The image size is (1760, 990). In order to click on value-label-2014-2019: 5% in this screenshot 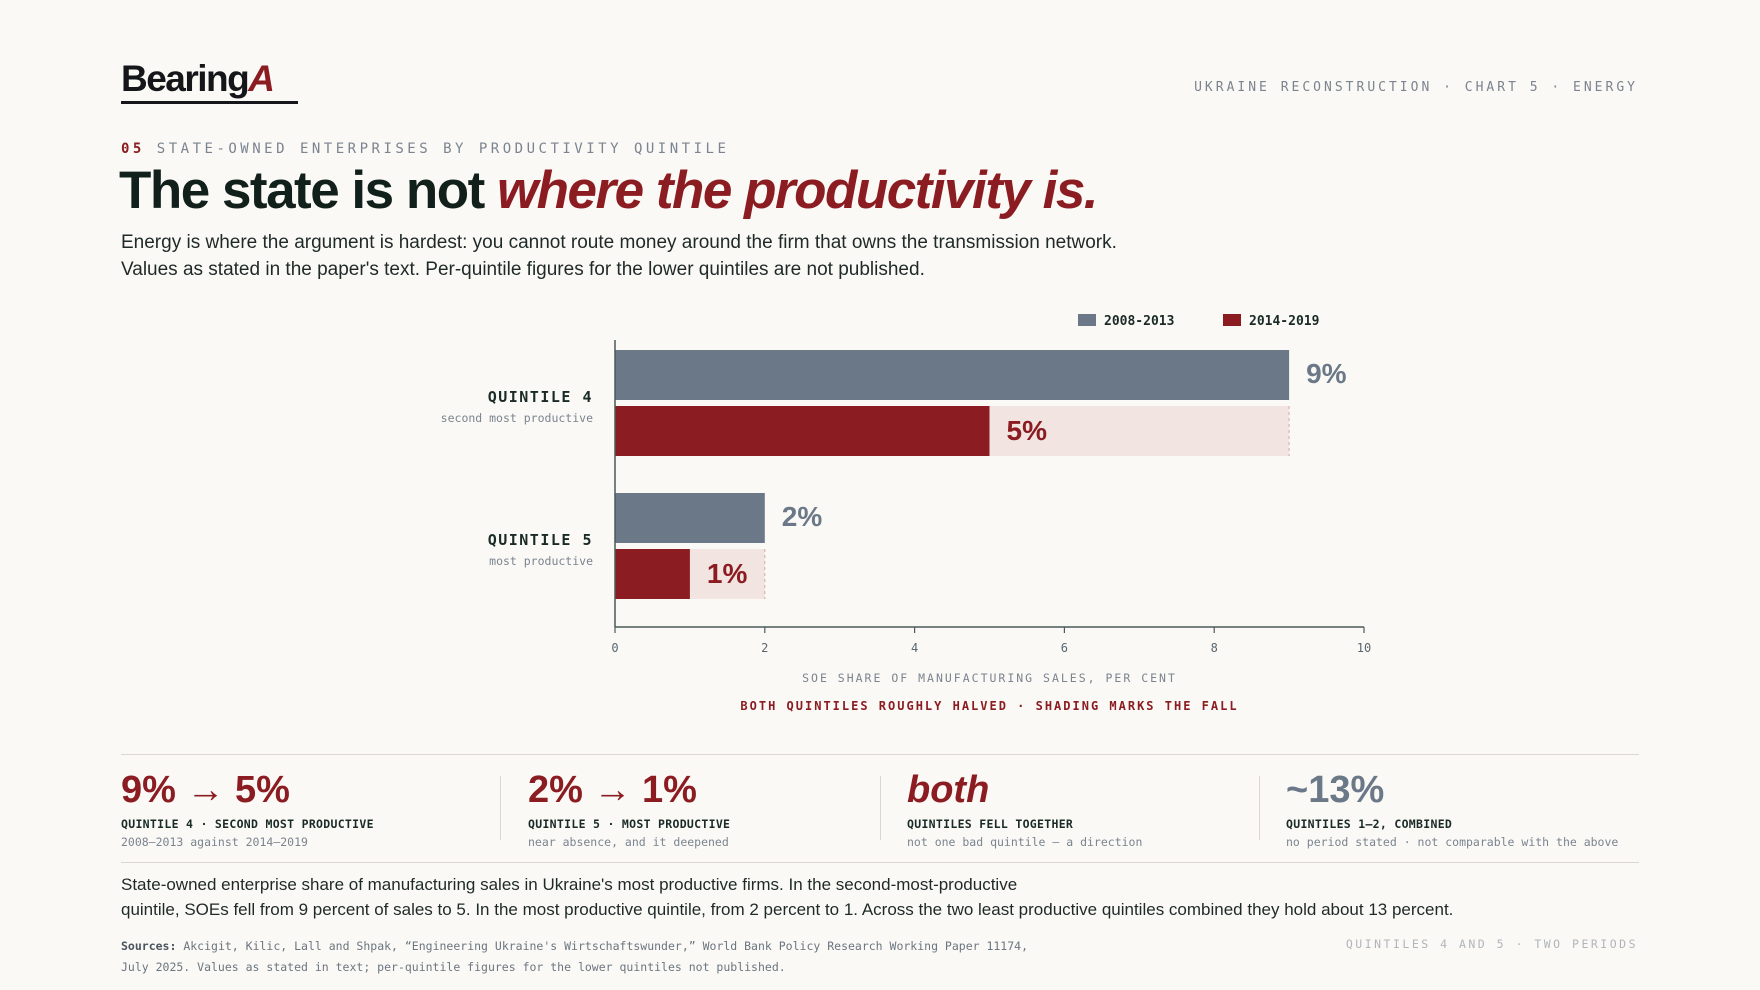, I will do `click(1027, 430)`.